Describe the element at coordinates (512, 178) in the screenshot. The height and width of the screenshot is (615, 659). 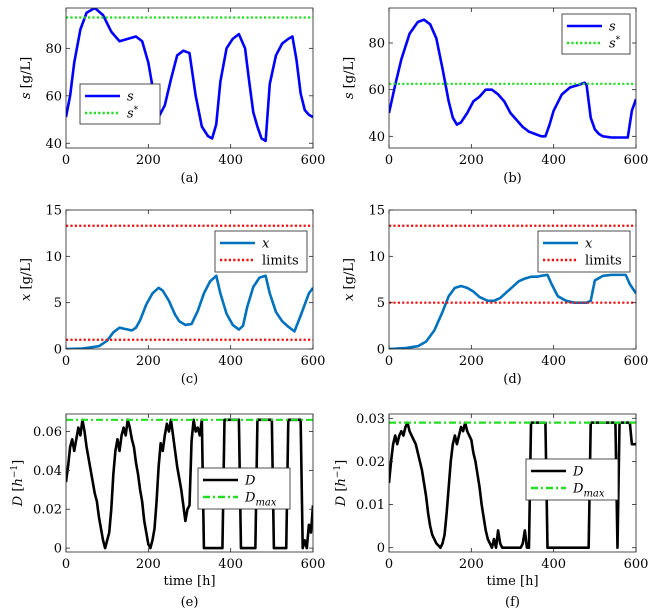
I see `panel-caption: (b)` at that location.